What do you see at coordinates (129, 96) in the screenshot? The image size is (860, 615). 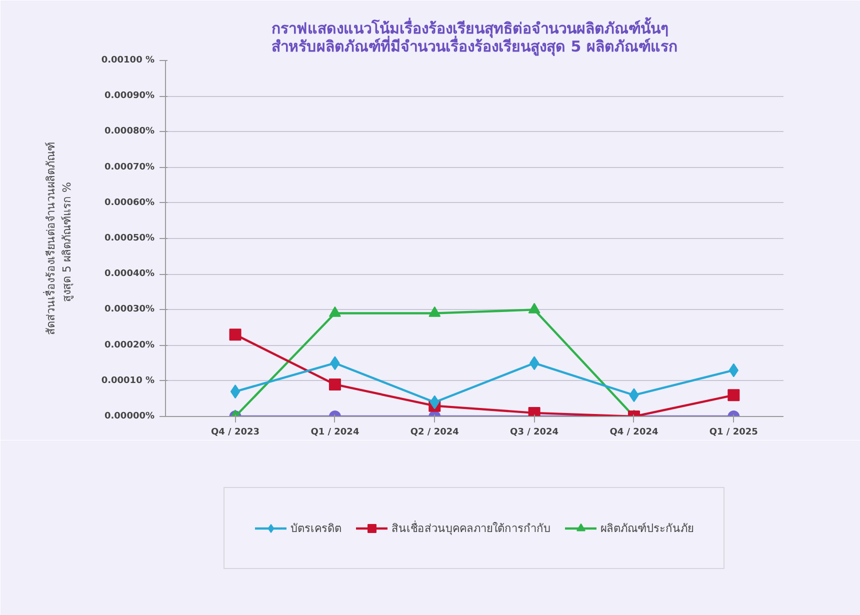 I see `y-tick-label: 0.00090%` at bounding box center [129, 96].